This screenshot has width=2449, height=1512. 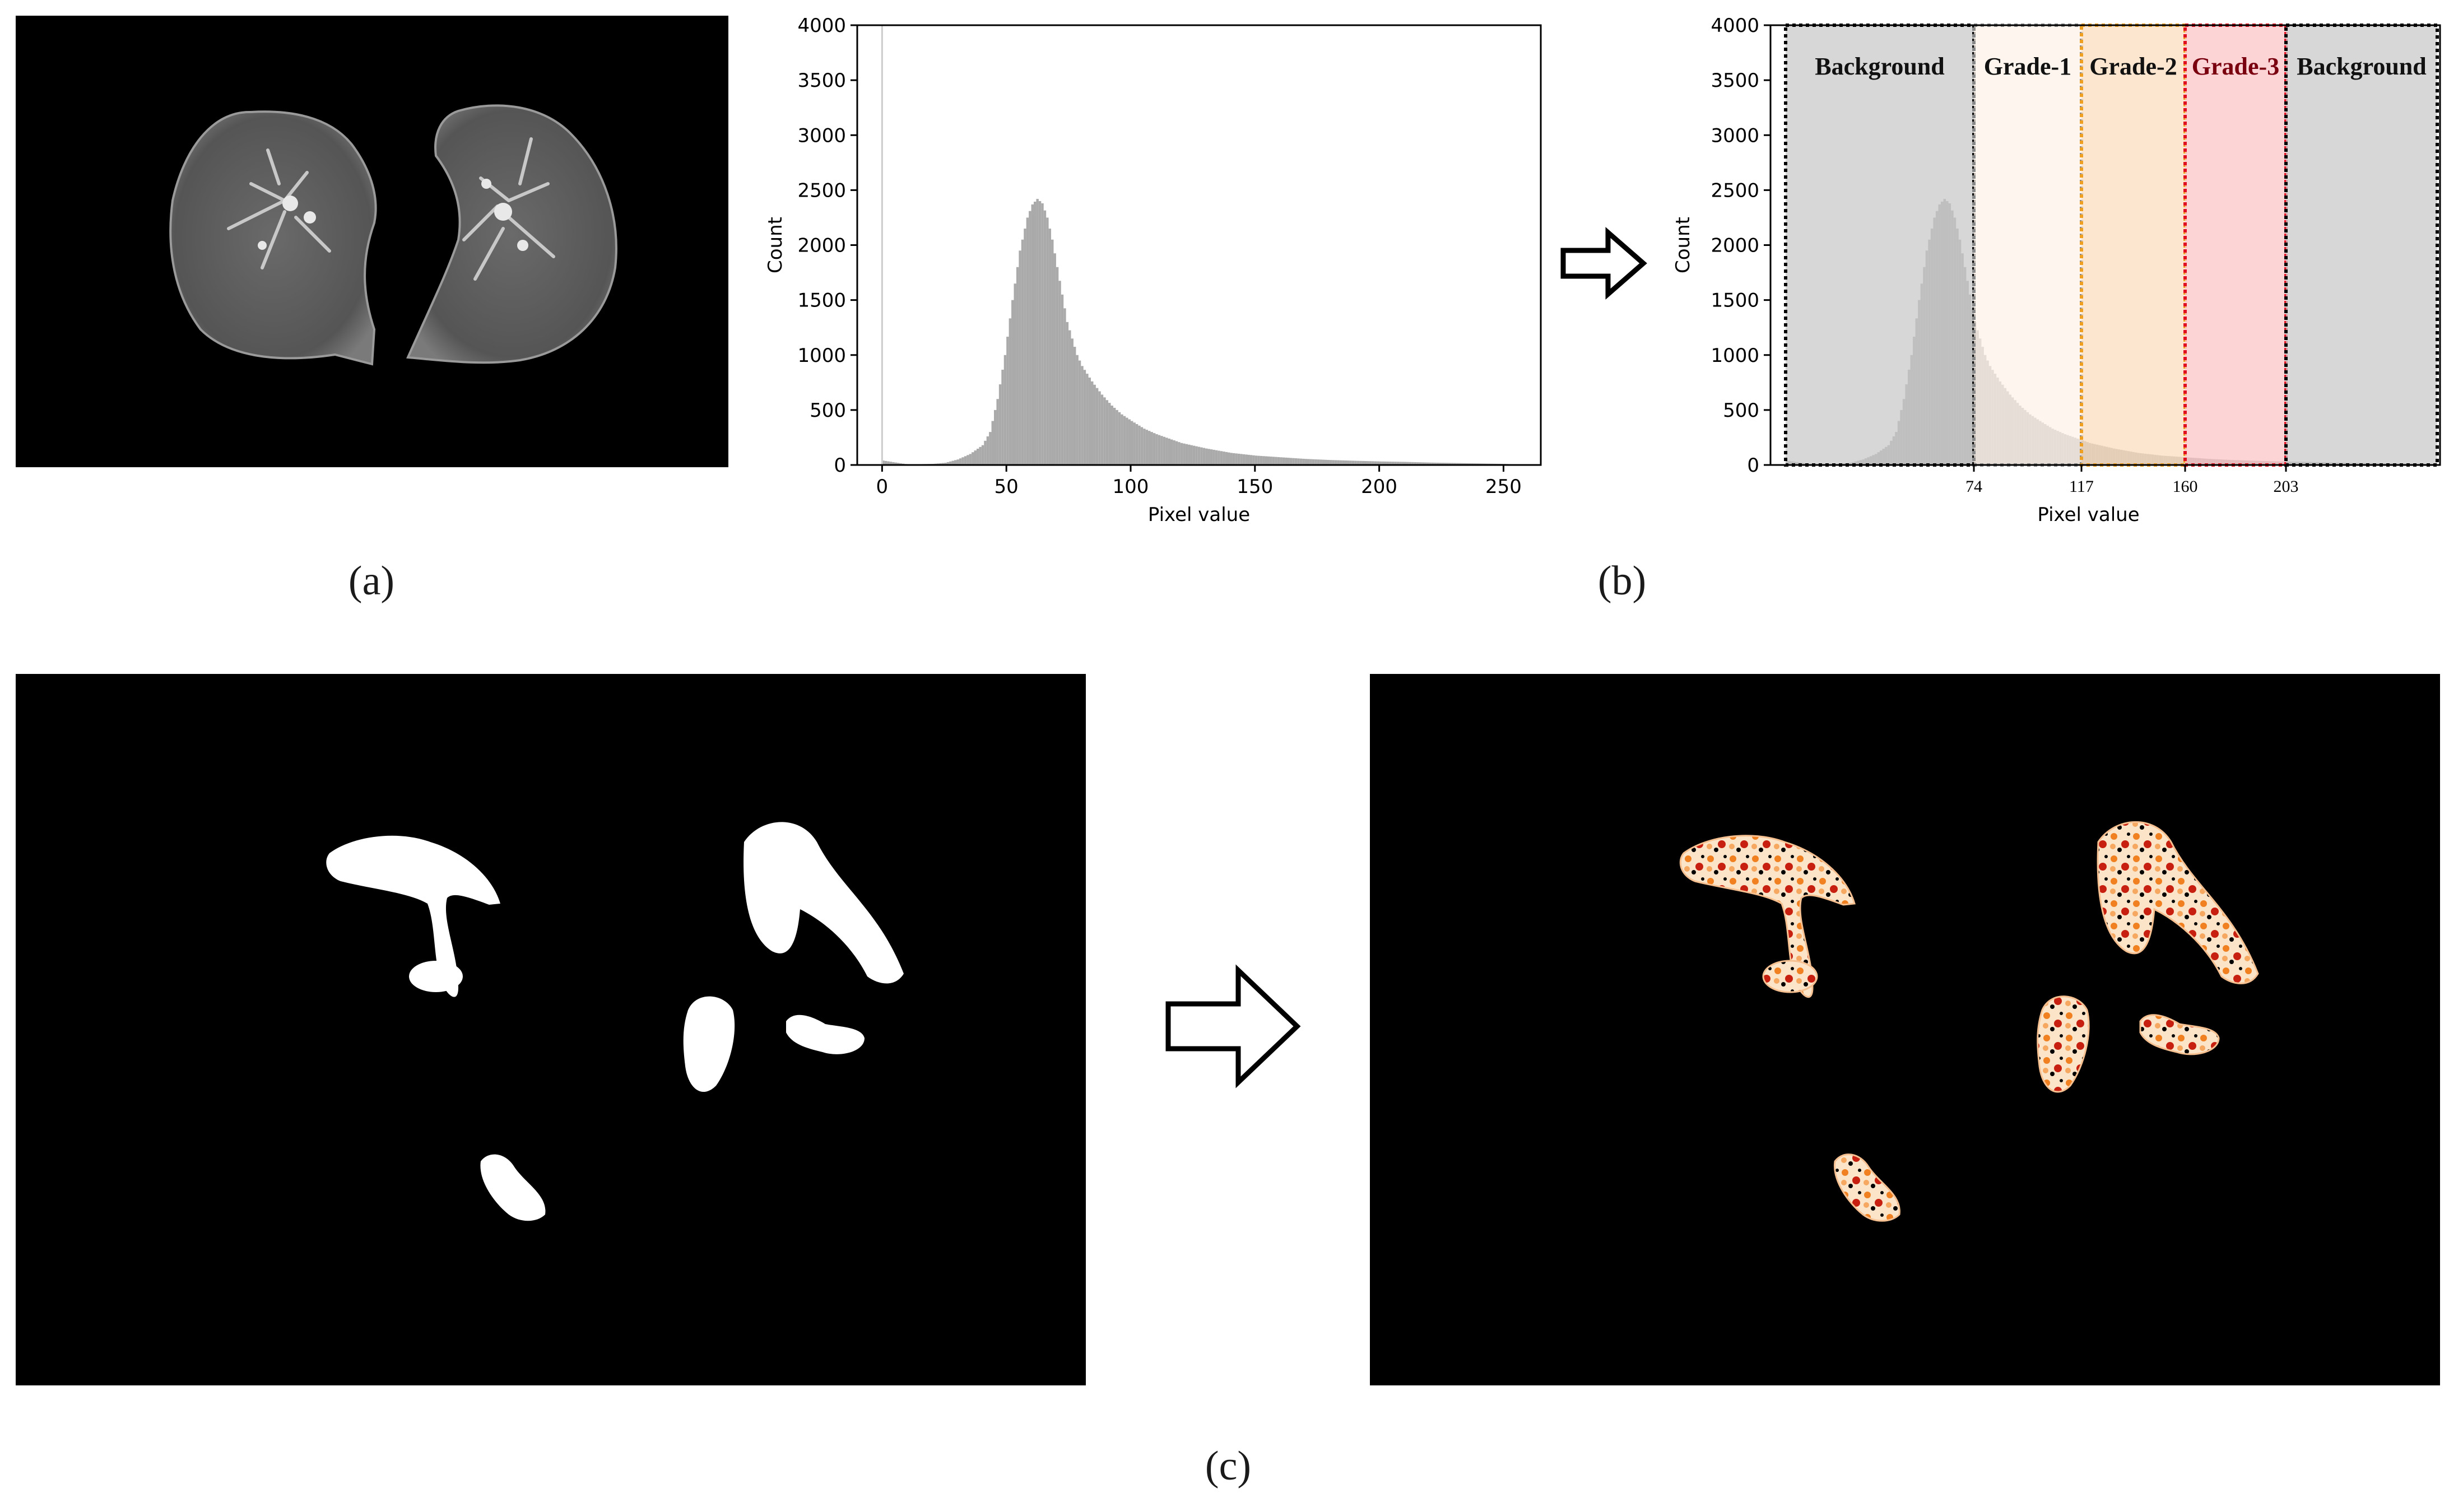 I want to click on plot-frame, so click(x=1199, y=245).